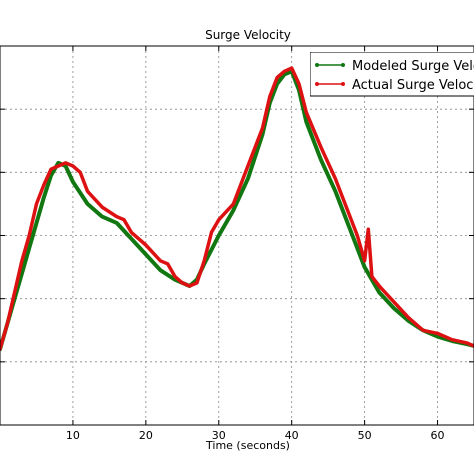 The width and height of the screenshot is (474, 474). I want to click on x-tick-label: 40, so click(292, 435).